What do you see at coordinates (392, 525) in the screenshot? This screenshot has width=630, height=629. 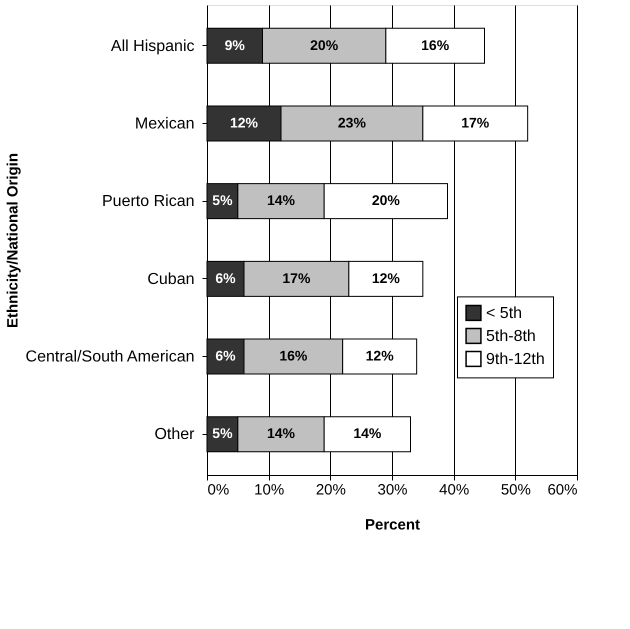 I see `x-axis-title: Percent` at bounding box center [392, 525].